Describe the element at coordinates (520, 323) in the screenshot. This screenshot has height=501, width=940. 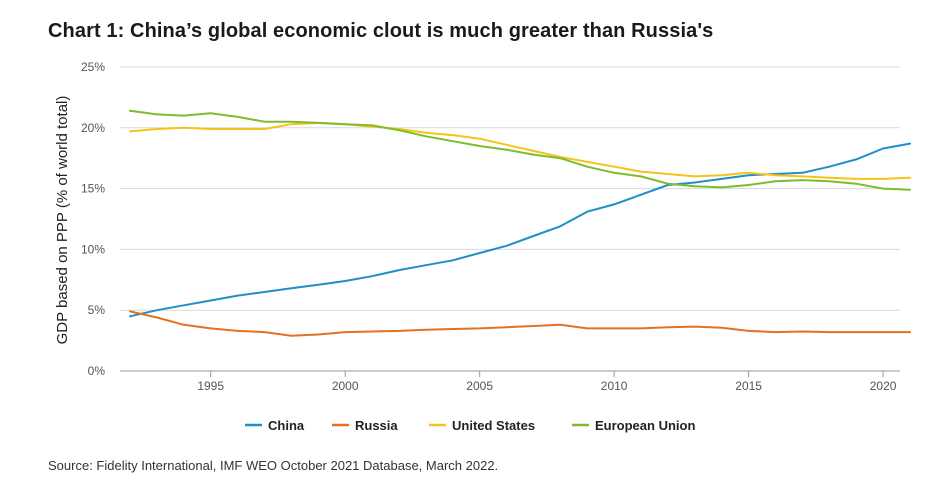
I see `series-line-russia` at that location.